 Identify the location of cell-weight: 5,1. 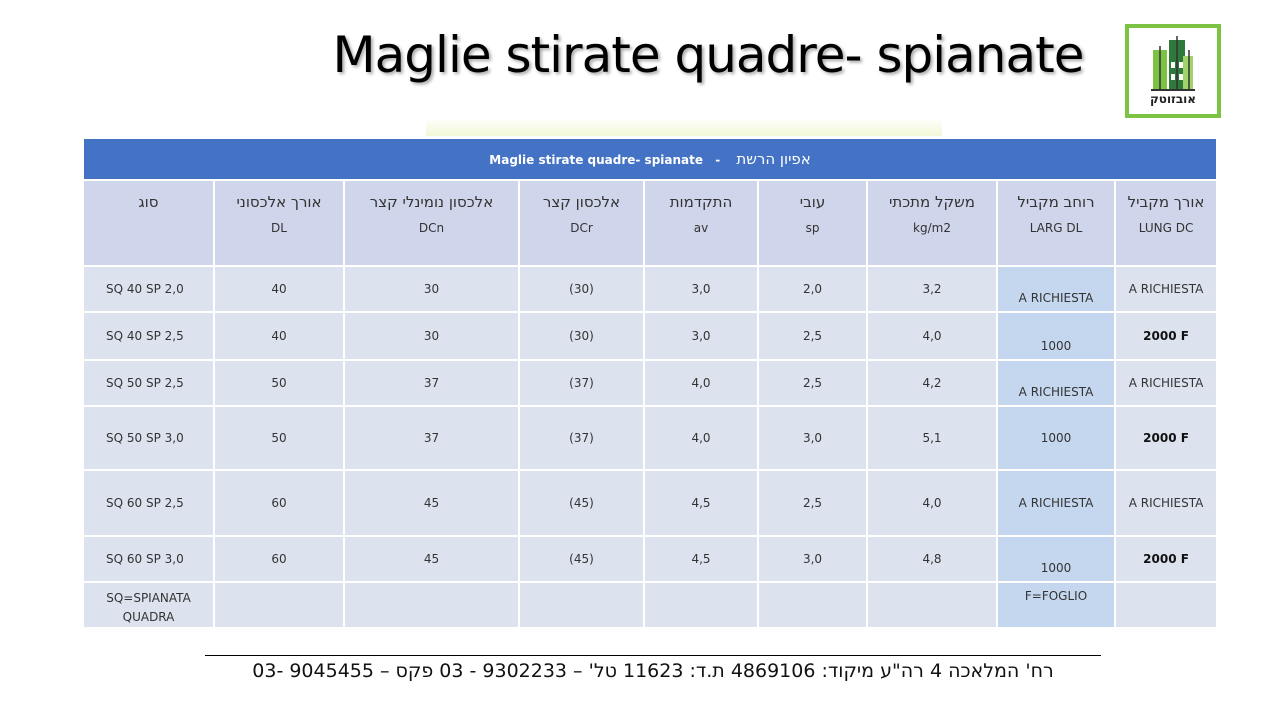
(932, 438).